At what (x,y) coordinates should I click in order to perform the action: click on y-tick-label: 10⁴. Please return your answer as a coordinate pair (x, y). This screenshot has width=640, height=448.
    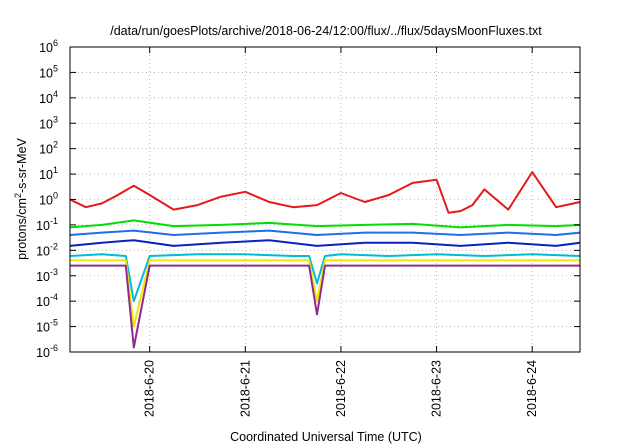
    Looking at the image, I should click on (48, 97).